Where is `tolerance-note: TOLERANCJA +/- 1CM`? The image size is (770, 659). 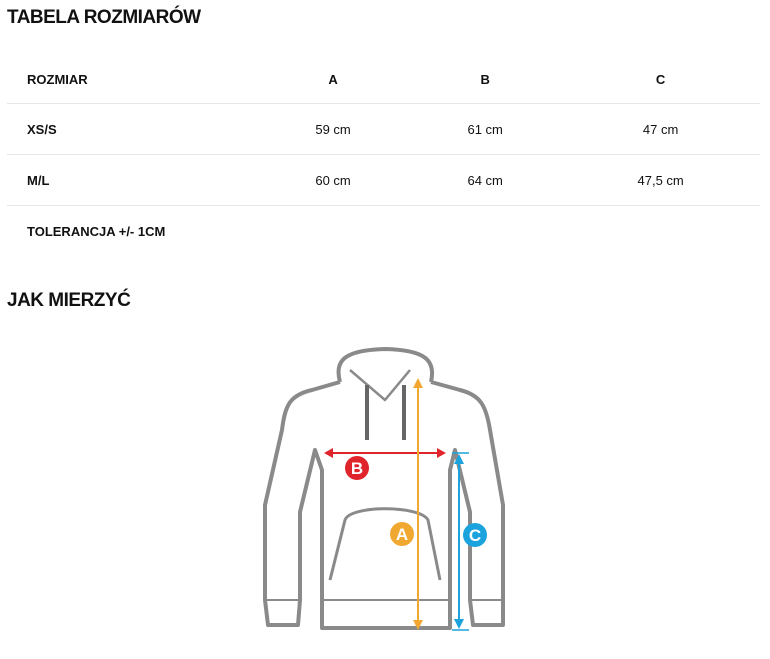
tolerance-note: TOLERANCJA +/- 1CM is located at coordinates (96, 231).